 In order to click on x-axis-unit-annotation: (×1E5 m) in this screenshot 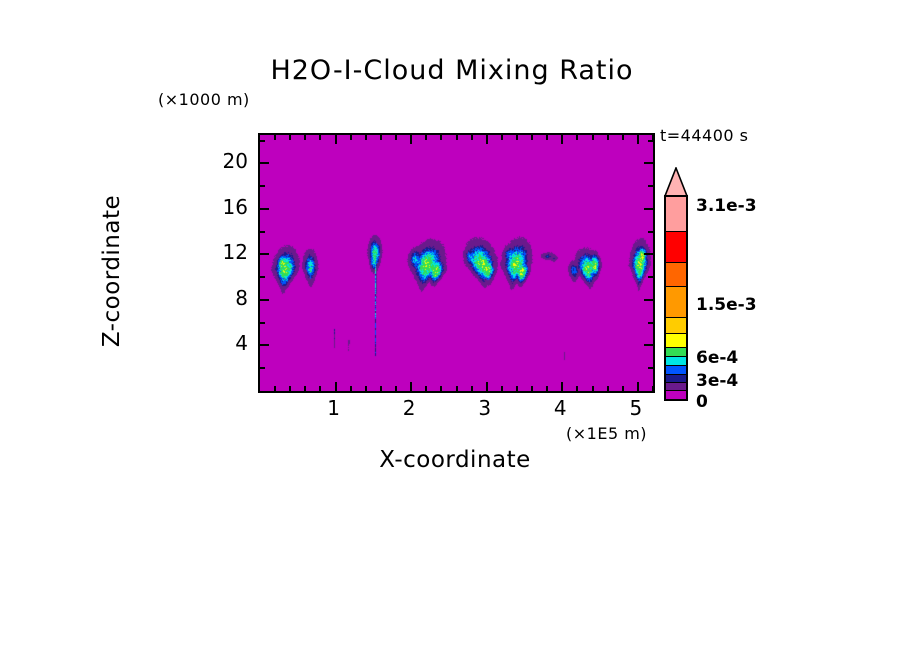, I will do `click(607, 433)`.